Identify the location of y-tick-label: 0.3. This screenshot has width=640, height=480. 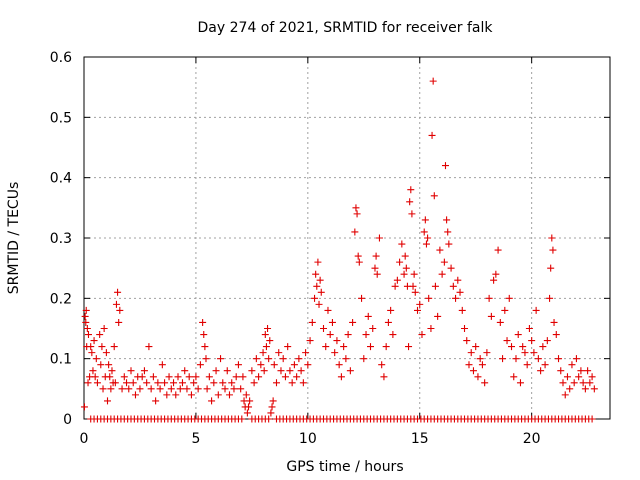
(61, 239).